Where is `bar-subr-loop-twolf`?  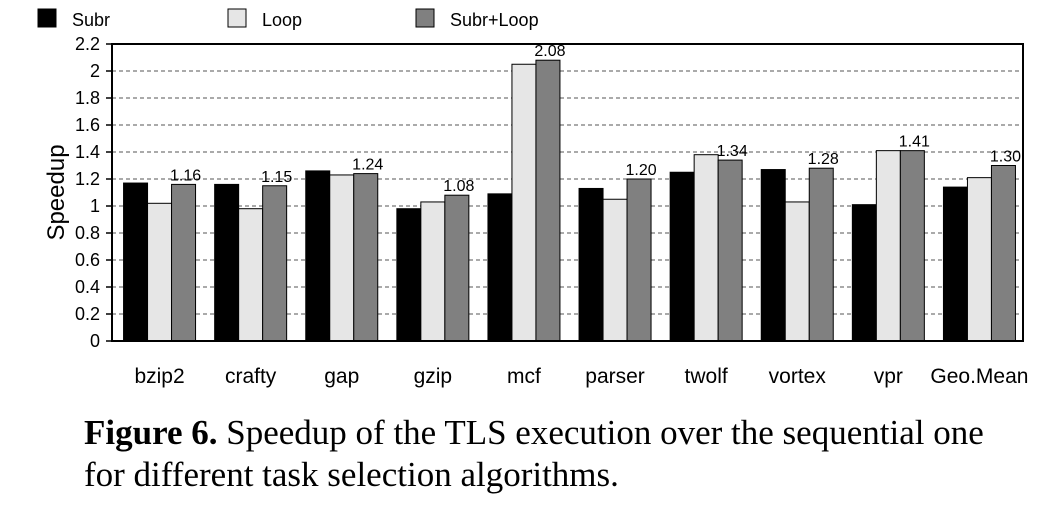 bar-subr-loop-twolf is located at coordinates (730, 250).